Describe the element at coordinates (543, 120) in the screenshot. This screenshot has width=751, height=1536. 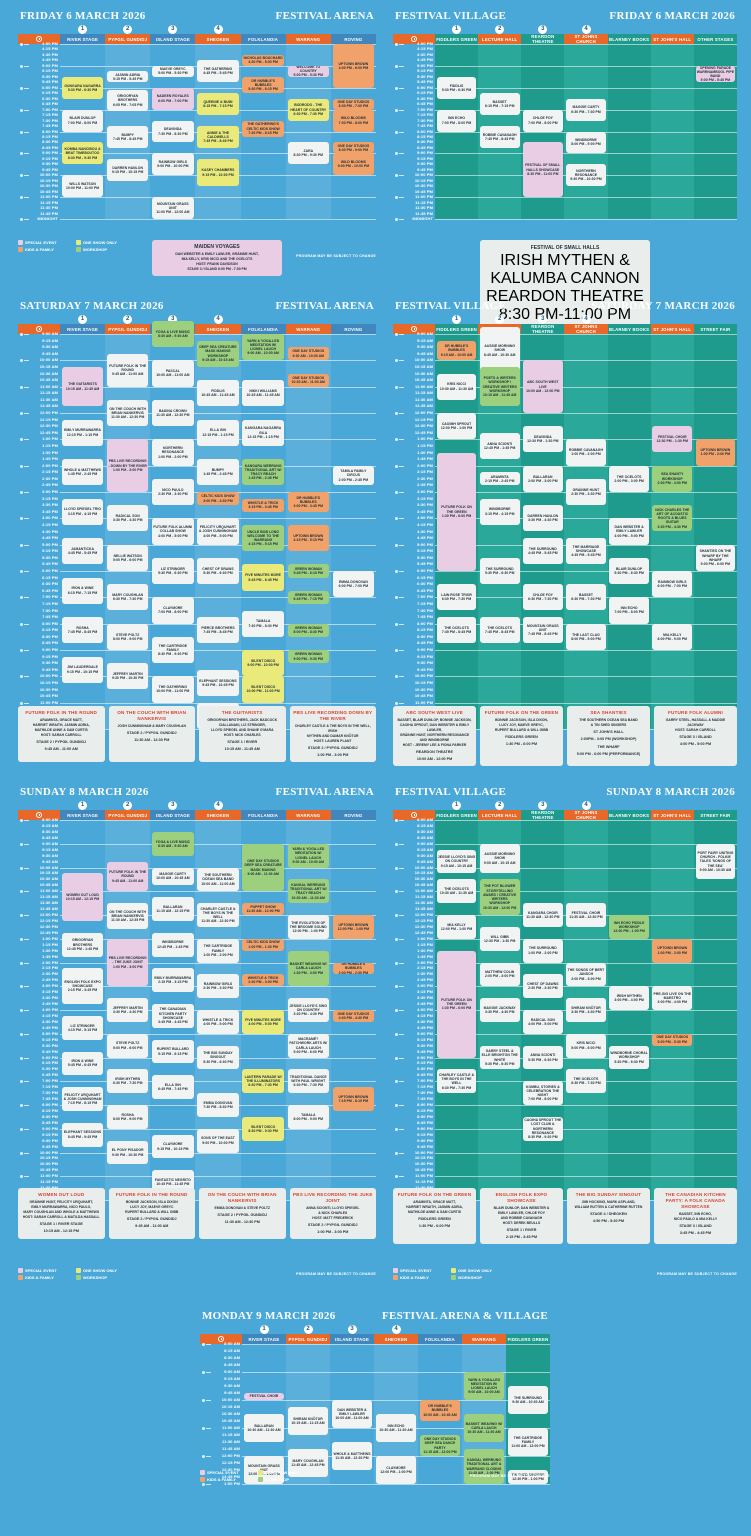
I see `event-block: CHLOE FOY 7:00 PM - 8:00 PM` at that location.